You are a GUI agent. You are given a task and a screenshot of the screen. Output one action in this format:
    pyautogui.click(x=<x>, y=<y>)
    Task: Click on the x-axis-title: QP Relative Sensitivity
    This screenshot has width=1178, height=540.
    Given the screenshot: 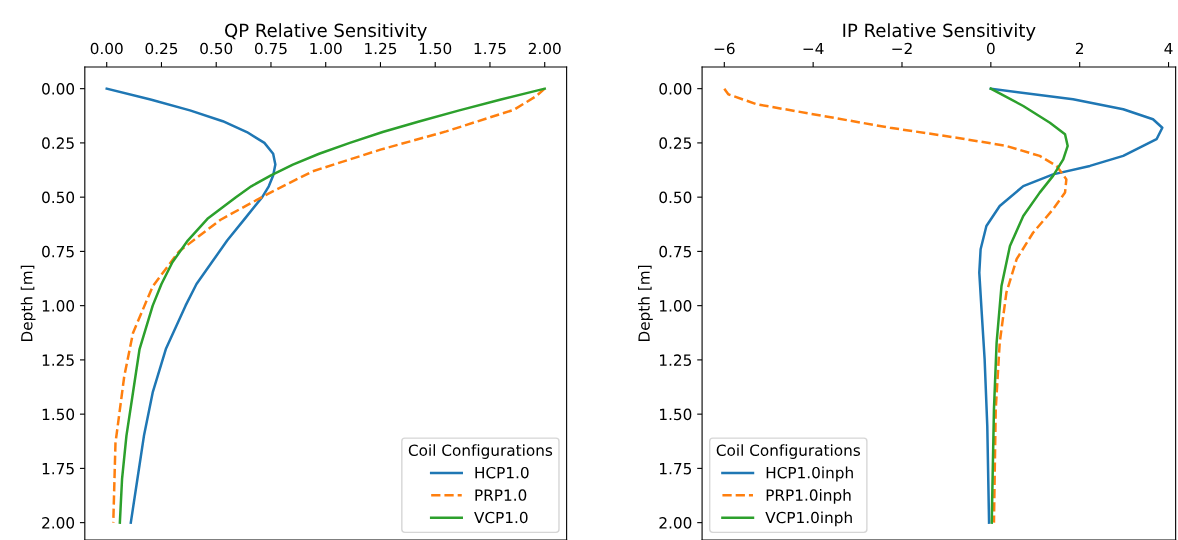 What is the action you would take?
    pyautogui.click(x=326, y=32)
    